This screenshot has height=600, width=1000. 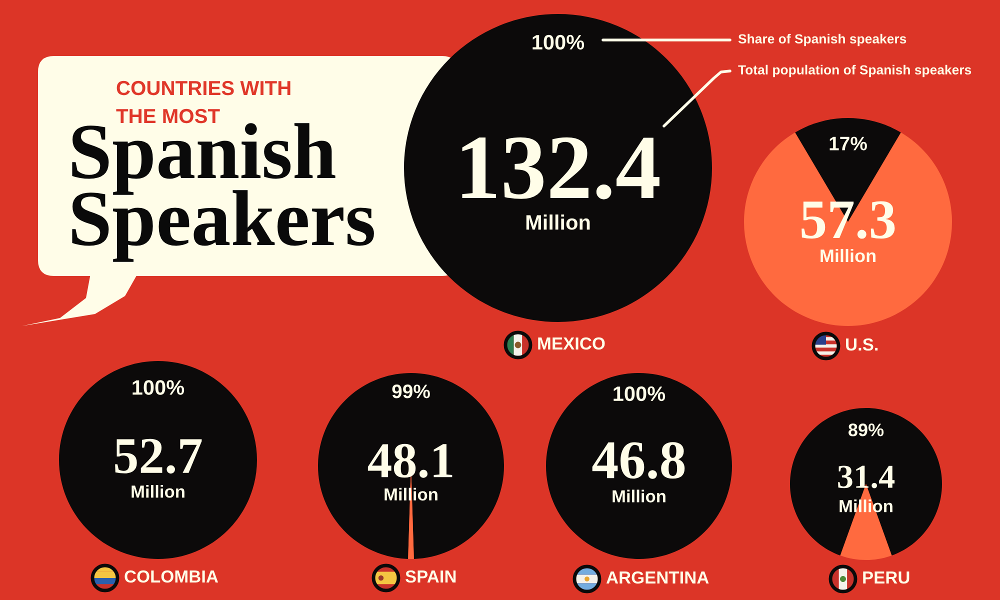 What do you see at coordinates (848, 220) in the screenshot?
I see `text: 57.3` at bounding box center [848, 220].